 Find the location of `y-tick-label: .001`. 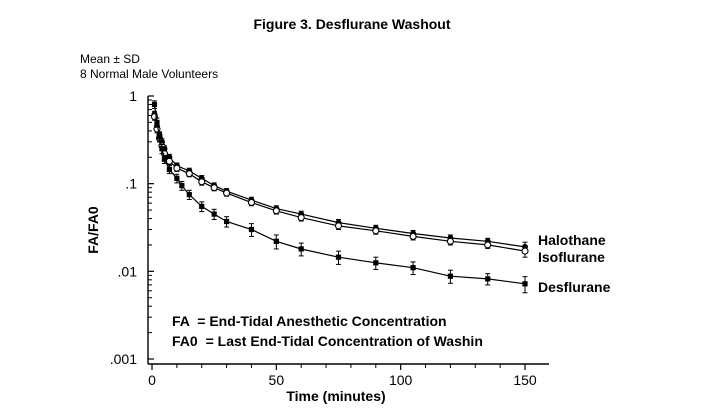

y-tick-label: .001 is located at coordinates (123, 359).